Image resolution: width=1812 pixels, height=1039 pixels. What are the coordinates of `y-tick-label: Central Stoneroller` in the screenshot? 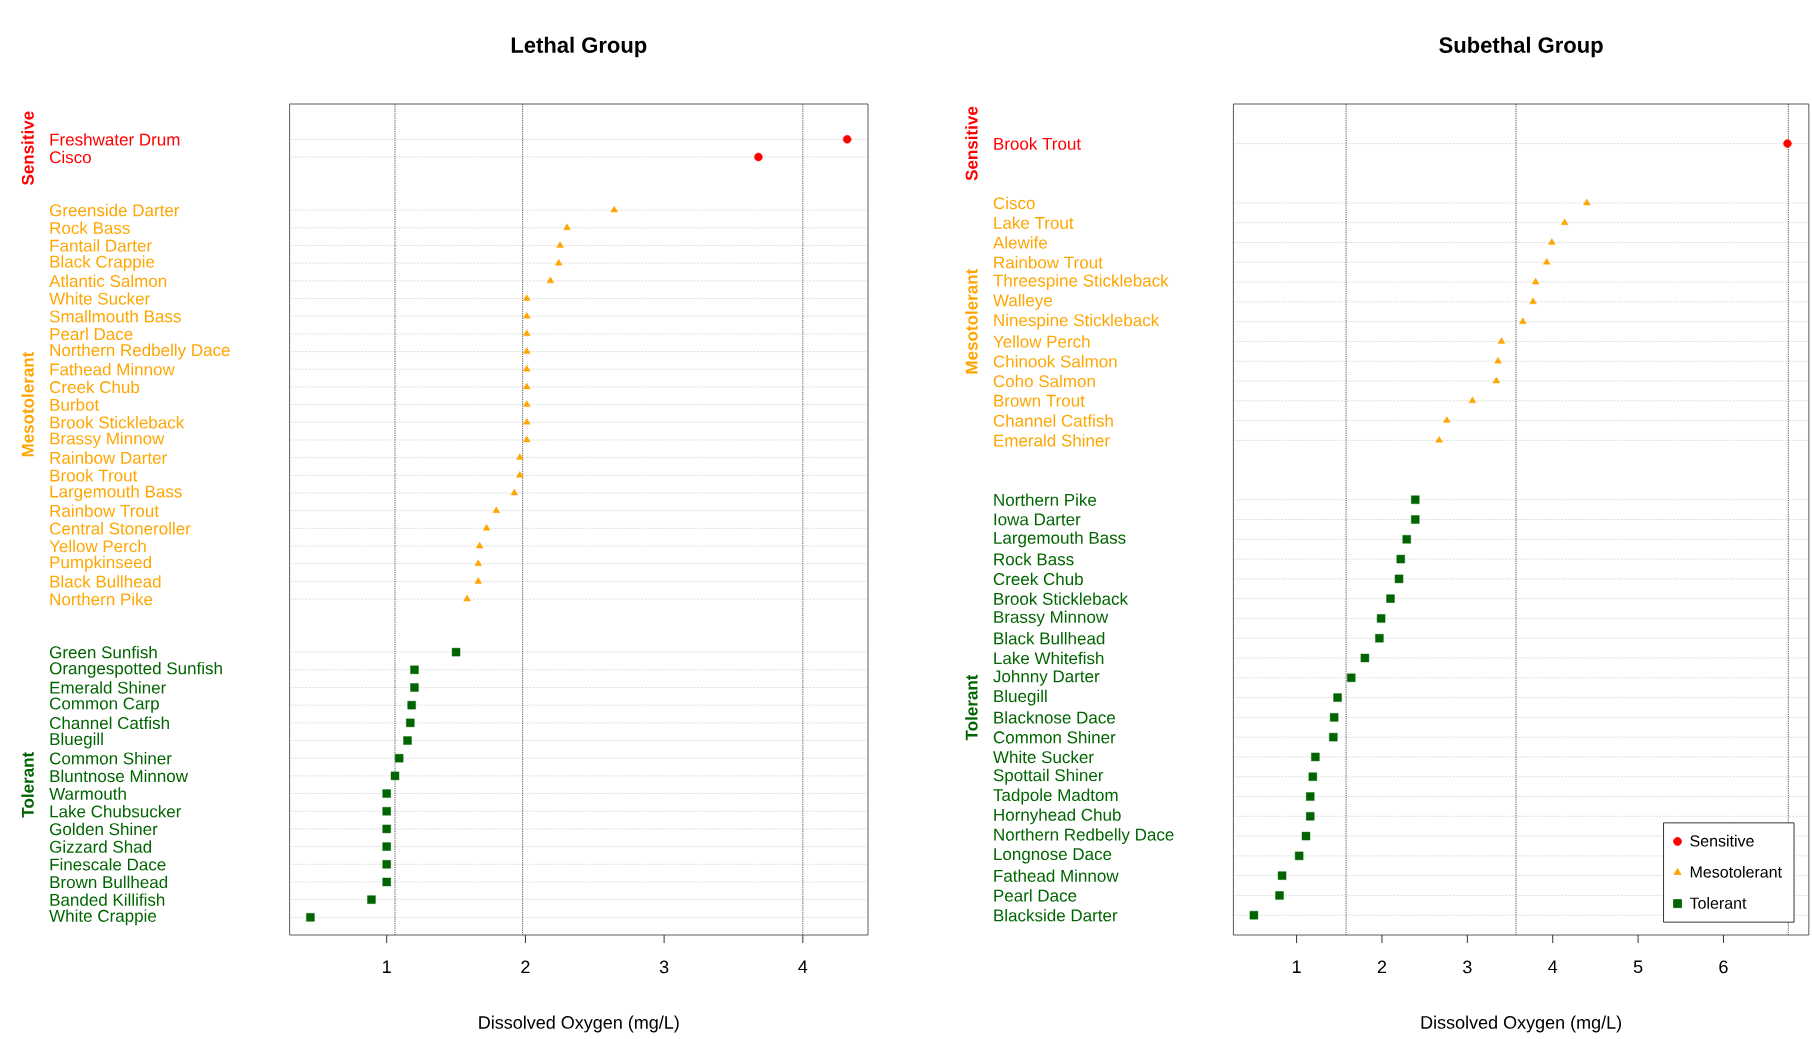 It's located at (120, 528).